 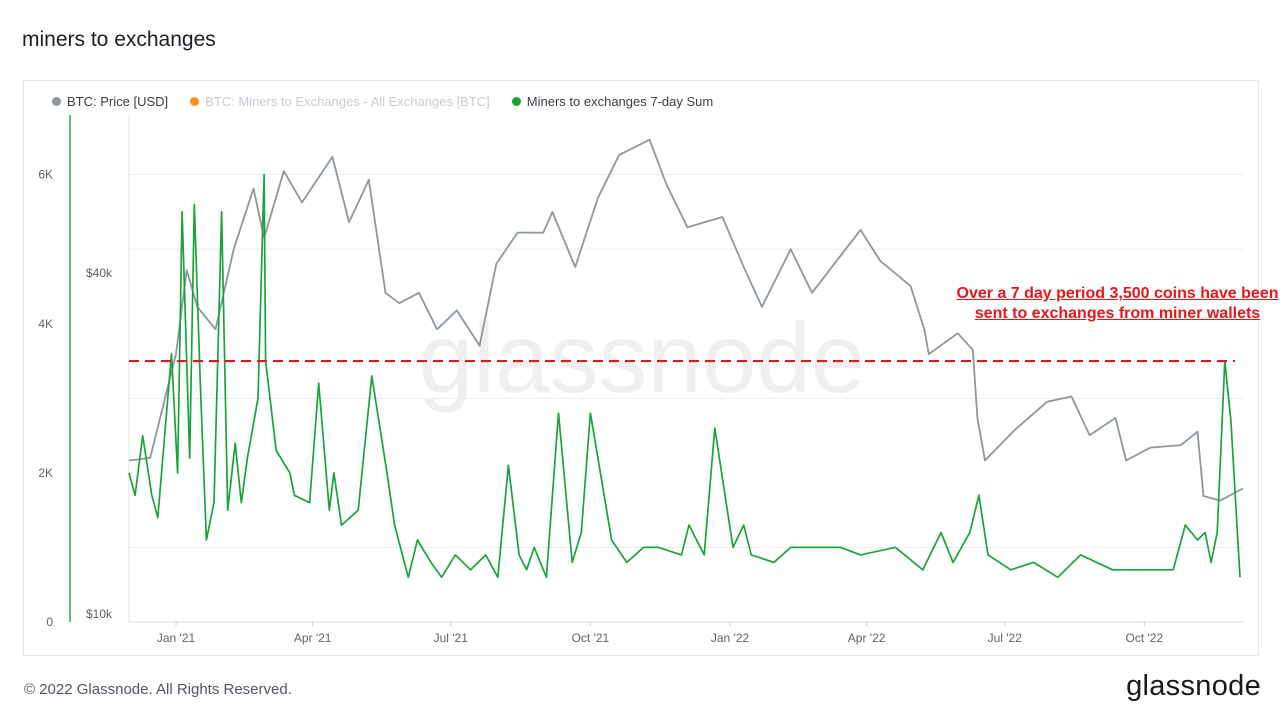 I want to click on x-axis-tick-label: Jan '22, so click(x=730, y=638).